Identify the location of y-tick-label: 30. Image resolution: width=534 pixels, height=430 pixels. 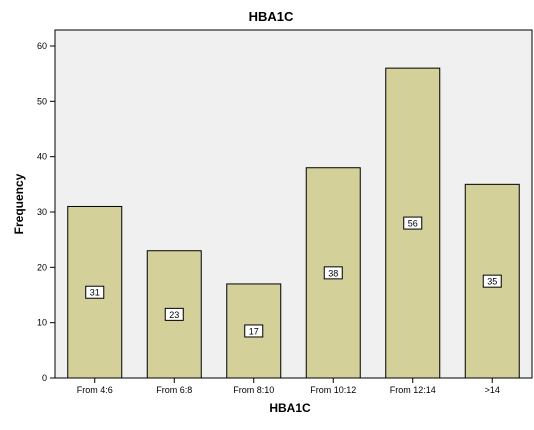
(42, 212).